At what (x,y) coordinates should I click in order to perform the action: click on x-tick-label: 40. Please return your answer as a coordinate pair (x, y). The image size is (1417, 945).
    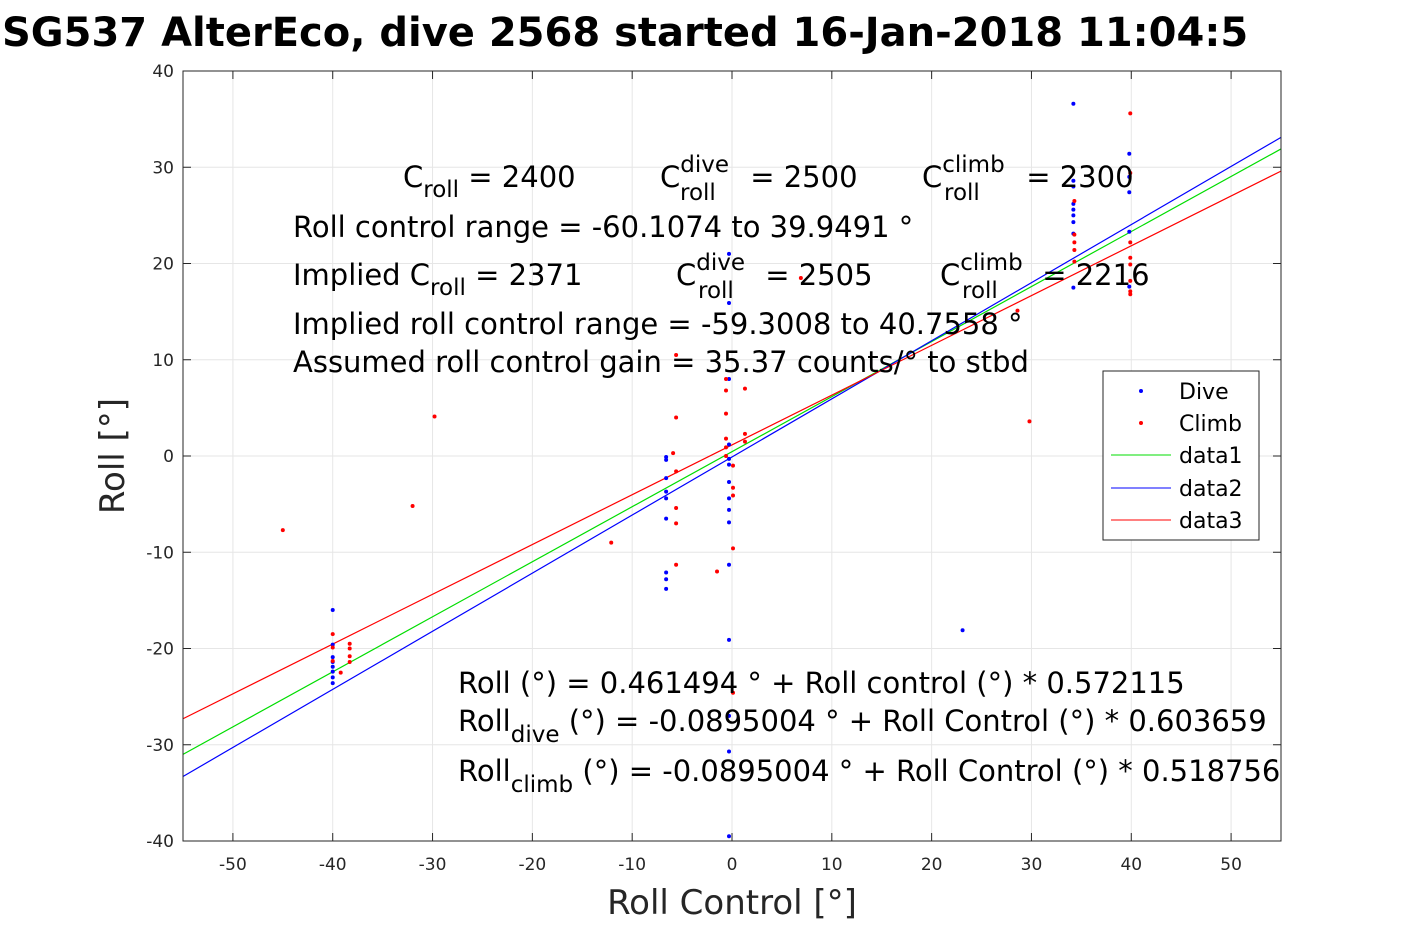
    Looking at the image, I should click on (1131, 865).